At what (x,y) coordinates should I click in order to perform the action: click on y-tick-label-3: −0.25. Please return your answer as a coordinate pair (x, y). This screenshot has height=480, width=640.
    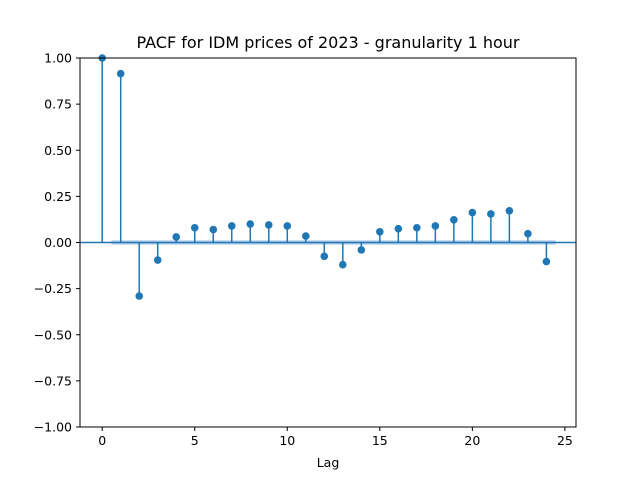
    Looking at the image, I should click on (53, 288).